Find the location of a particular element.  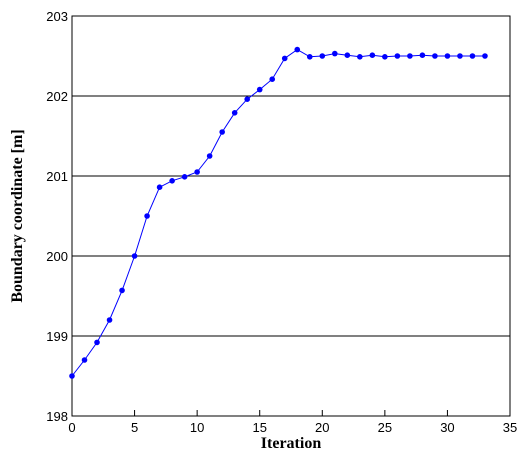

y-tick-label: 202 is located at coordinates (57, 96).